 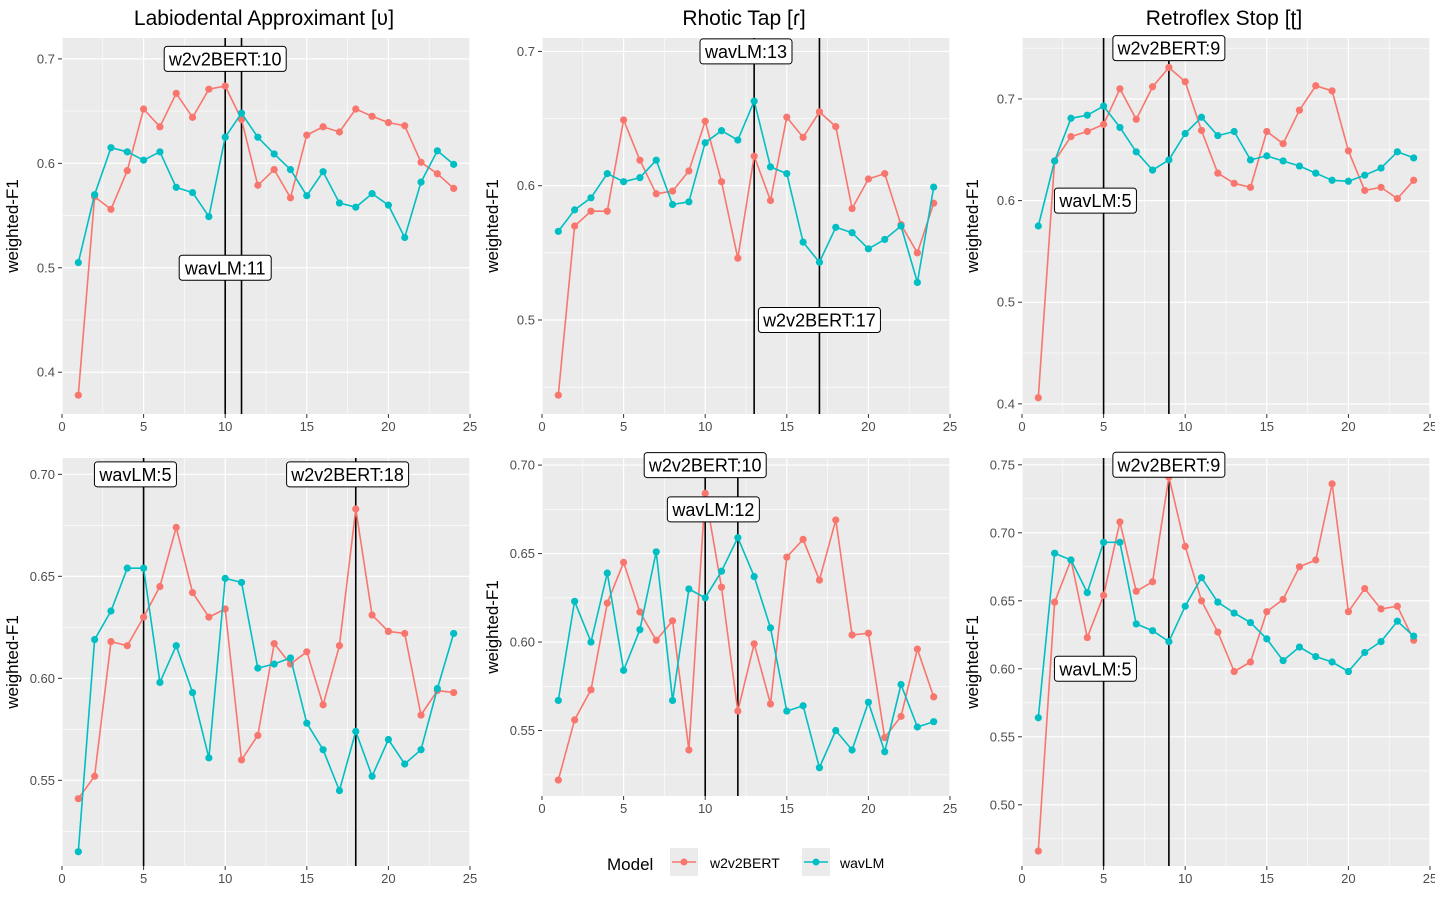 What do you see at coordinates (816, 862) in the screenshot?
I see `legend-key-wavLM` at bounding box center [816, 862].